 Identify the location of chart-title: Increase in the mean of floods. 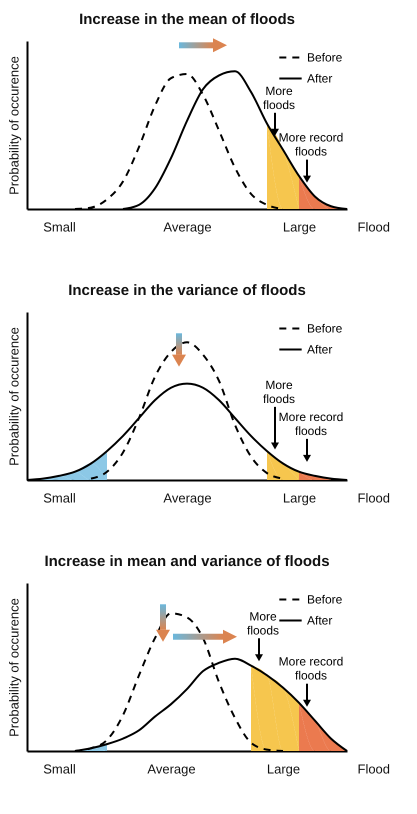
(187, 19).